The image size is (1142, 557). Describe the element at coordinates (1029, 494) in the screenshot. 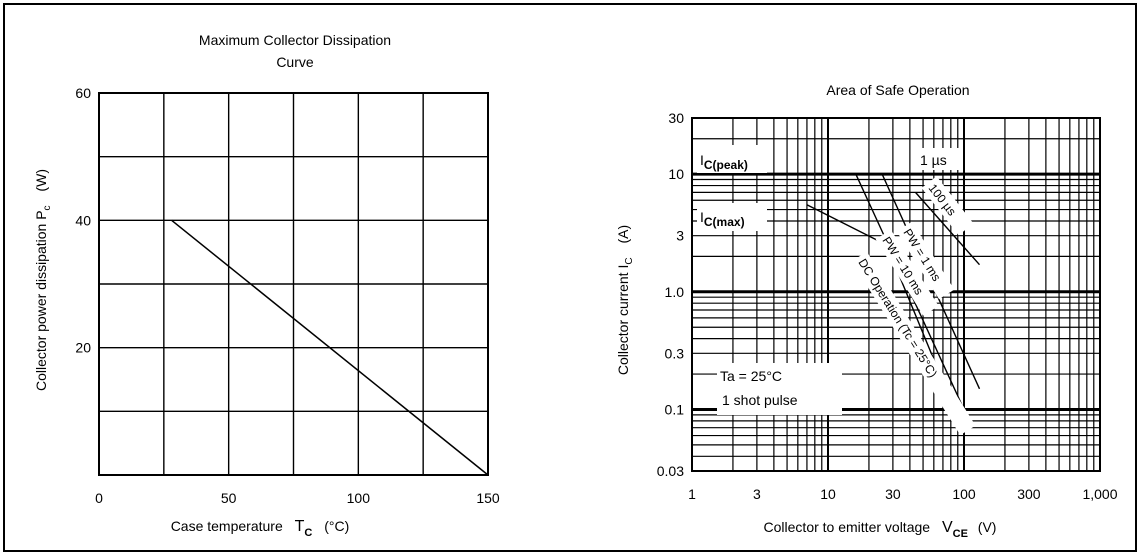

I see `right-x-tick-label: 300` at that location.